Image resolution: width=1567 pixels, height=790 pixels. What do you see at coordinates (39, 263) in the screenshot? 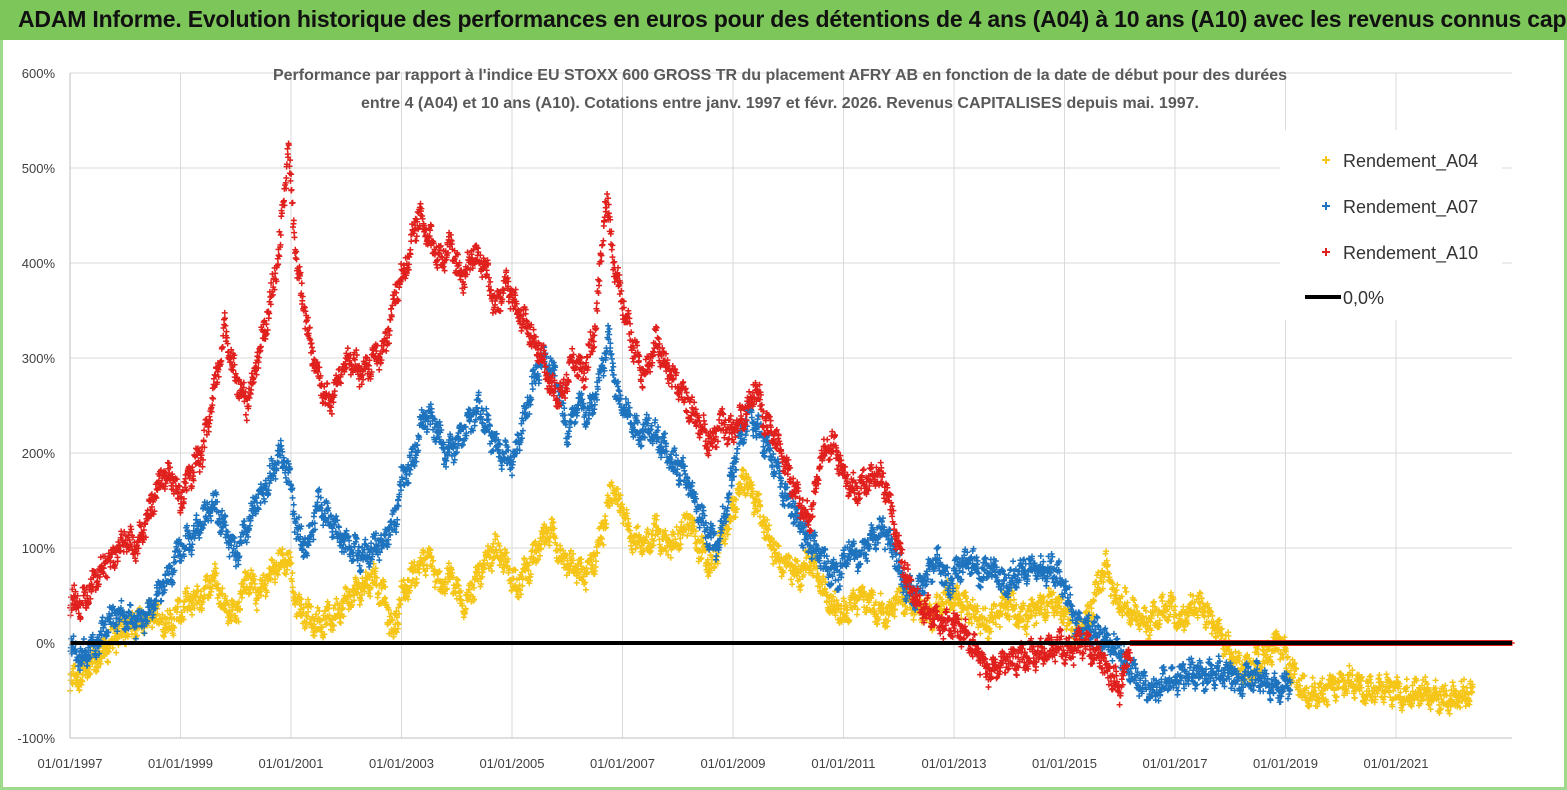
I see `y-tick-label: 400%` at bounding box center [39, 263].